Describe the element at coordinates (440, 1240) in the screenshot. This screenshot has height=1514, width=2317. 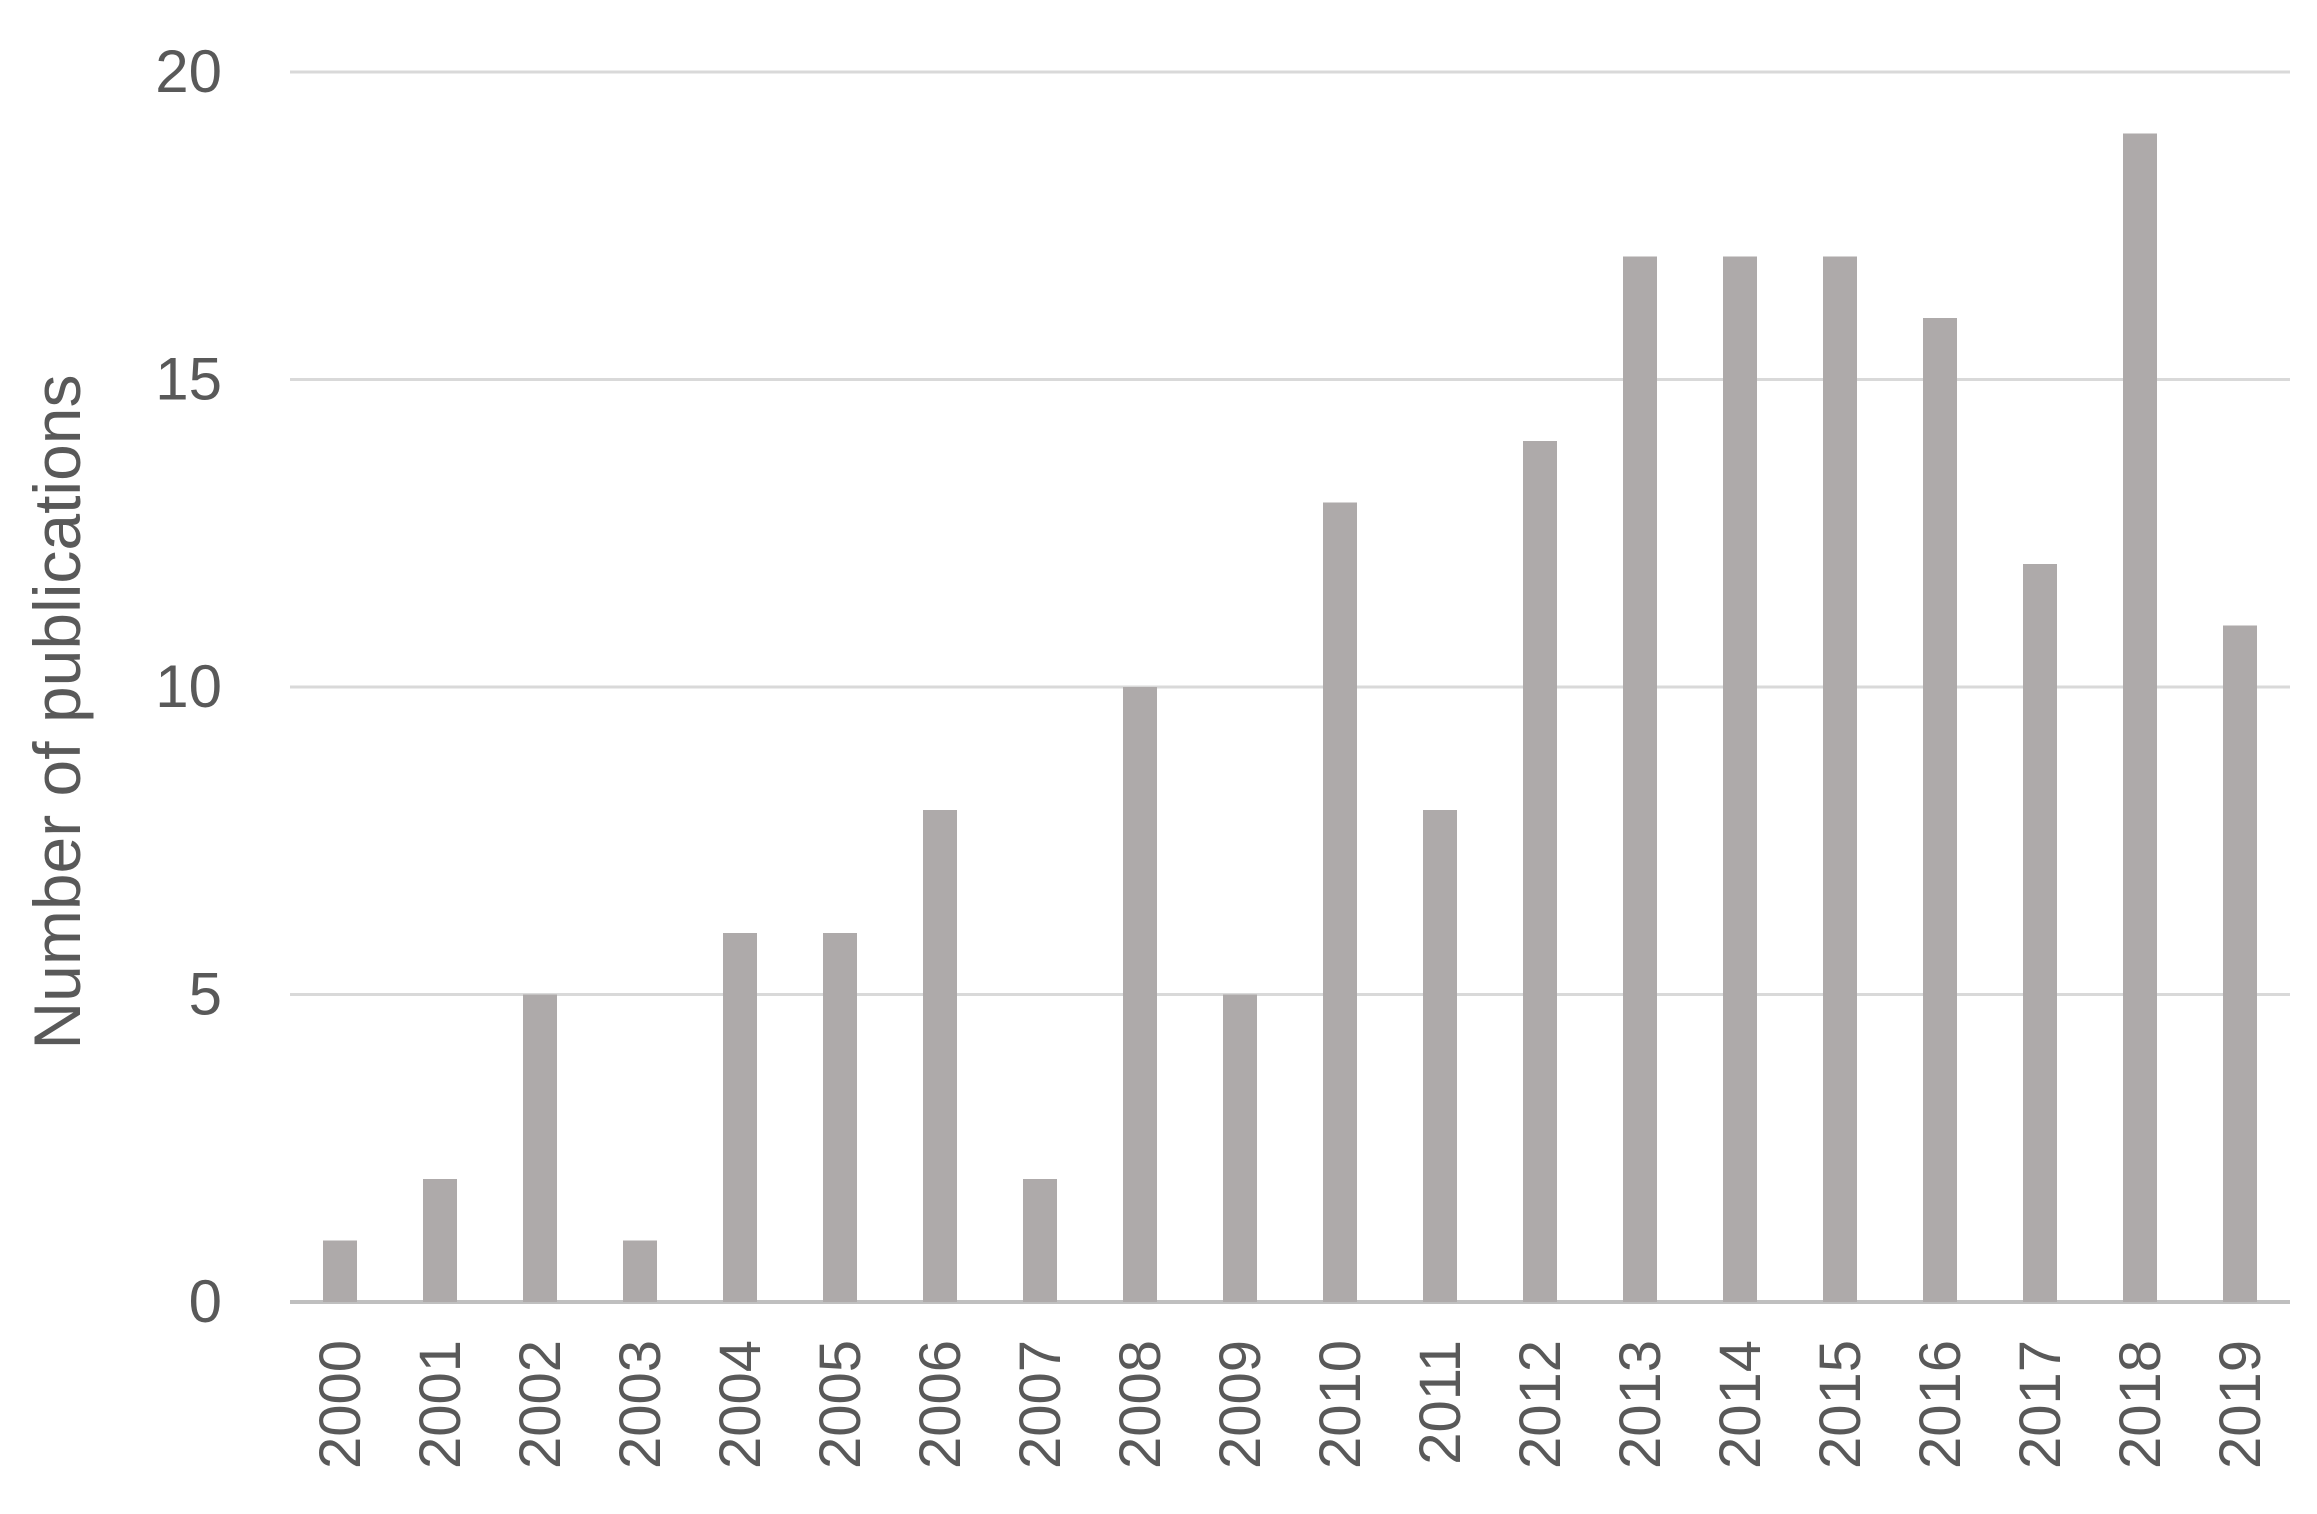
I see `bar-2001` at that location.